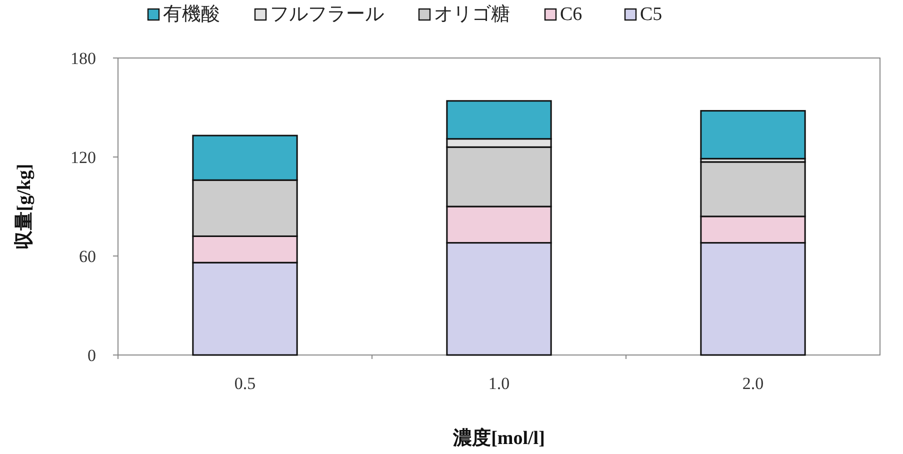  What do you see at coordinates (83, 58) in the screenshot?
I see `y-tick-label: 180` at bounding box center [83, 58].